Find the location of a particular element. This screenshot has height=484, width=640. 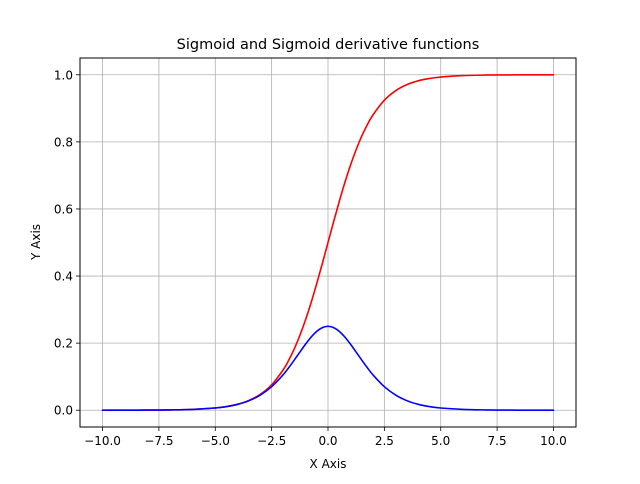

x-tick-label: 7.5 is located at coordinates (497, 441).